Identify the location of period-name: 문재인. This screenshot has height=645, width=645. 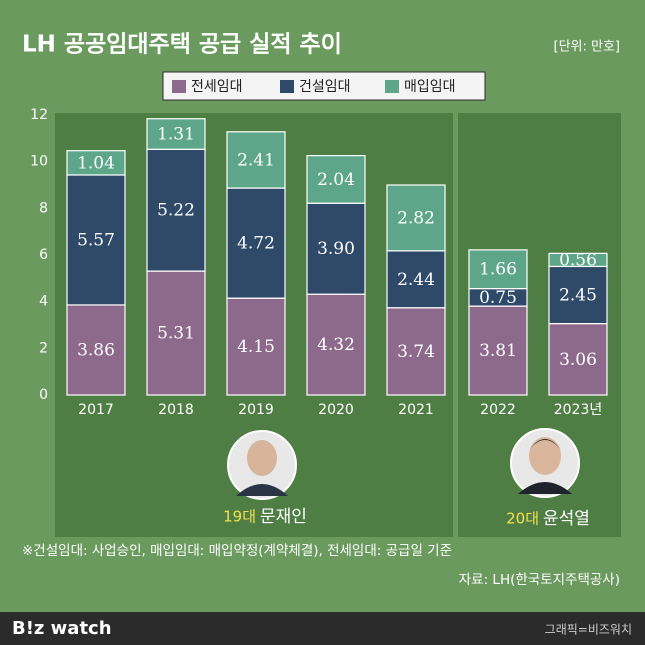
(283, 517).